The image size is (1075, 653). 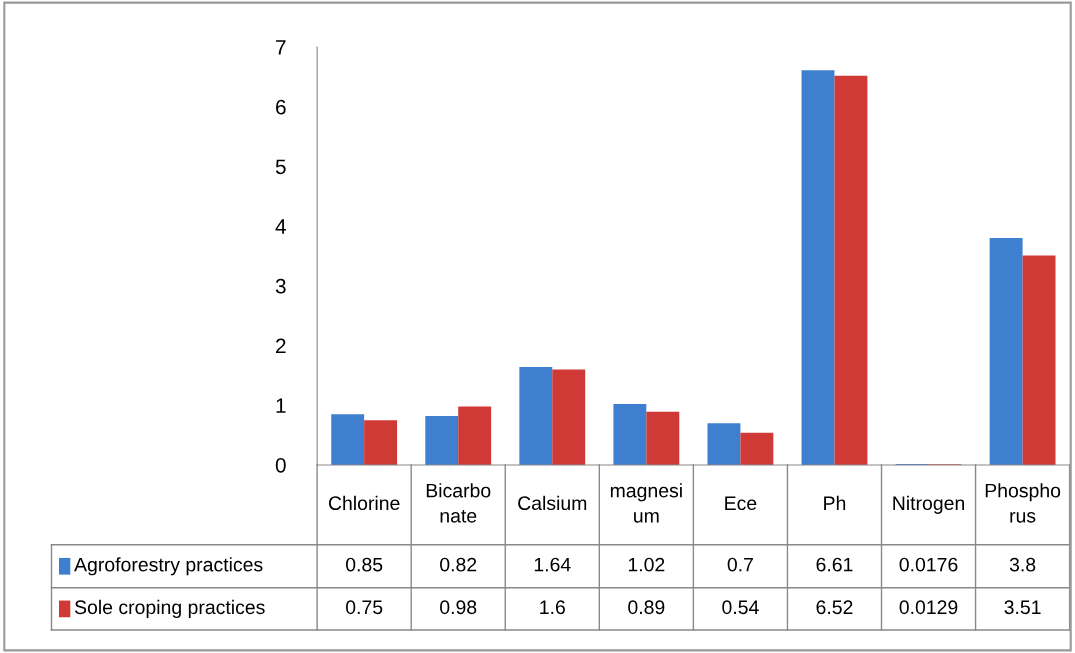 What do you see at coordinates (280, 226) in the screenshot?
I see `y-tick-label: 4` at bounding box center [280, 226].